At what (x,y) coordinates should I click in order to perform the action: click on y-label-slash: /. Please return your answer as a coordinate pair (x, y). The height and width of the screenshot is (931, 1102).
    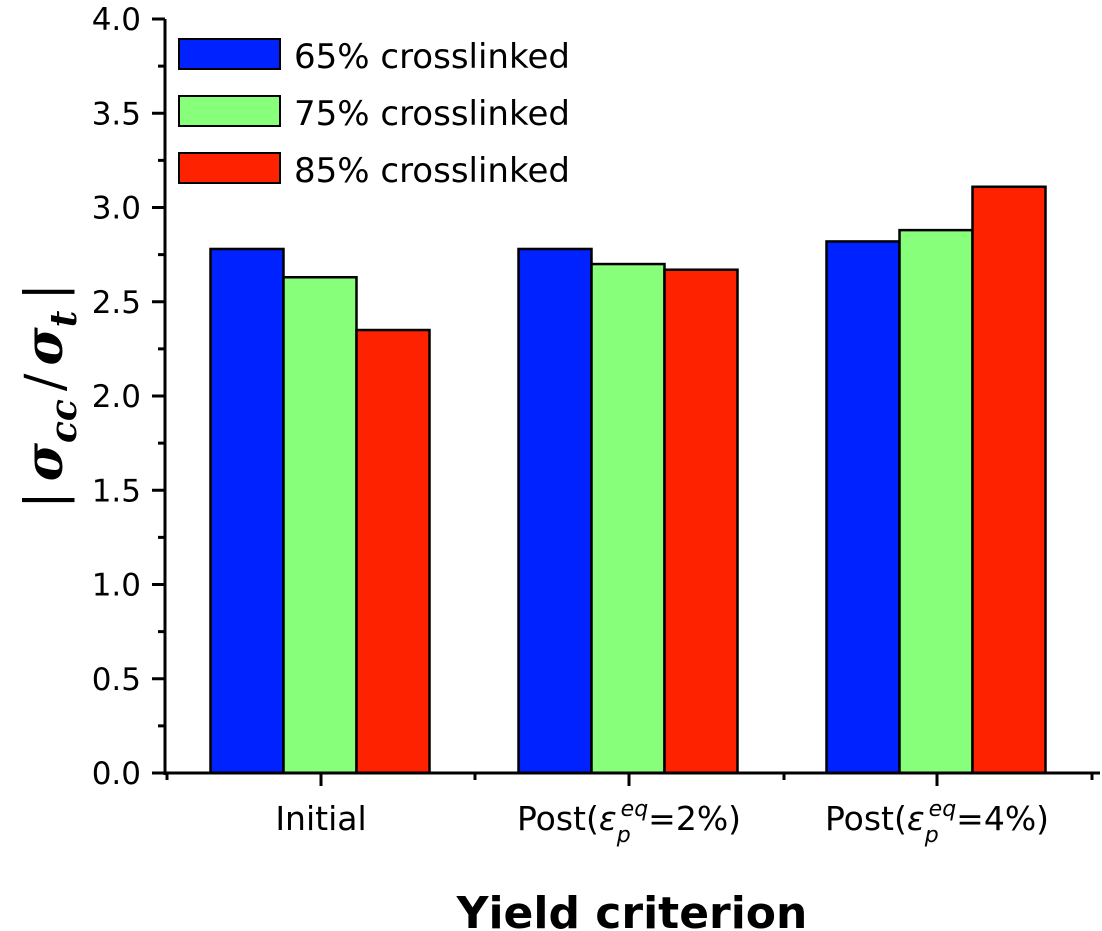
    Looking at the image, I should click on (45, 382).